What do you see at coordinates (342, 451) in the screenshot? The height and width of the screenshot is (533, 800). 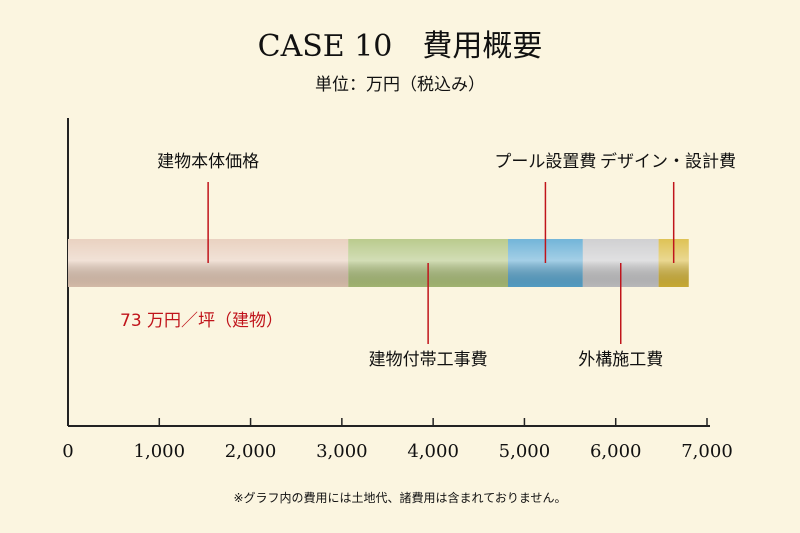 I see `tick-label-3: 3,000` at bounding box center [342, 451].